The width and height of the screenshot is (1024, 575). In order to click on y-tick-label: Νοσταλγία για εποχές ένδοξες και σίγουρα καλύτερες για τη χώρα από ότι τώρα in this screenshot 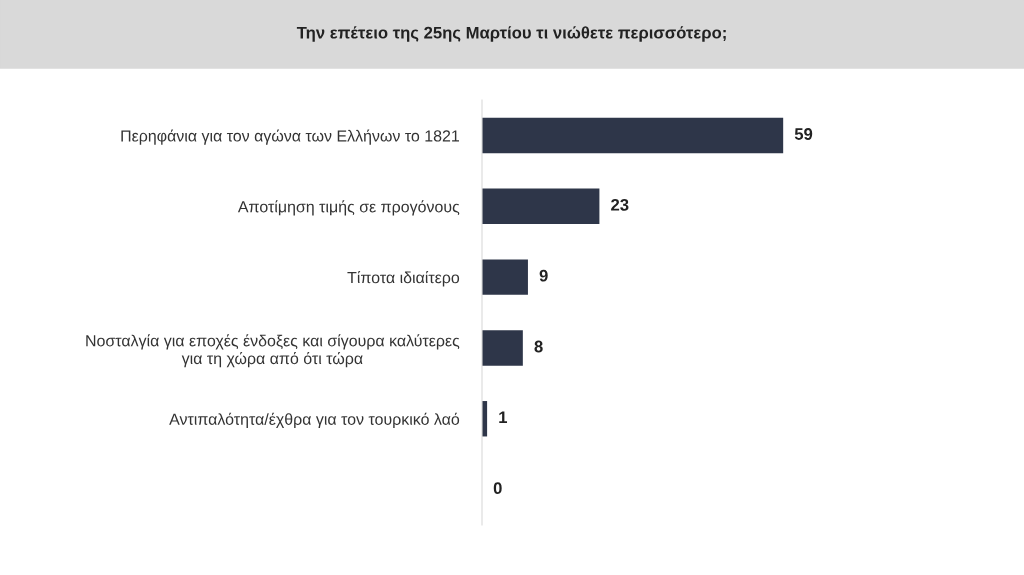, I will do `click(273, 351)`.